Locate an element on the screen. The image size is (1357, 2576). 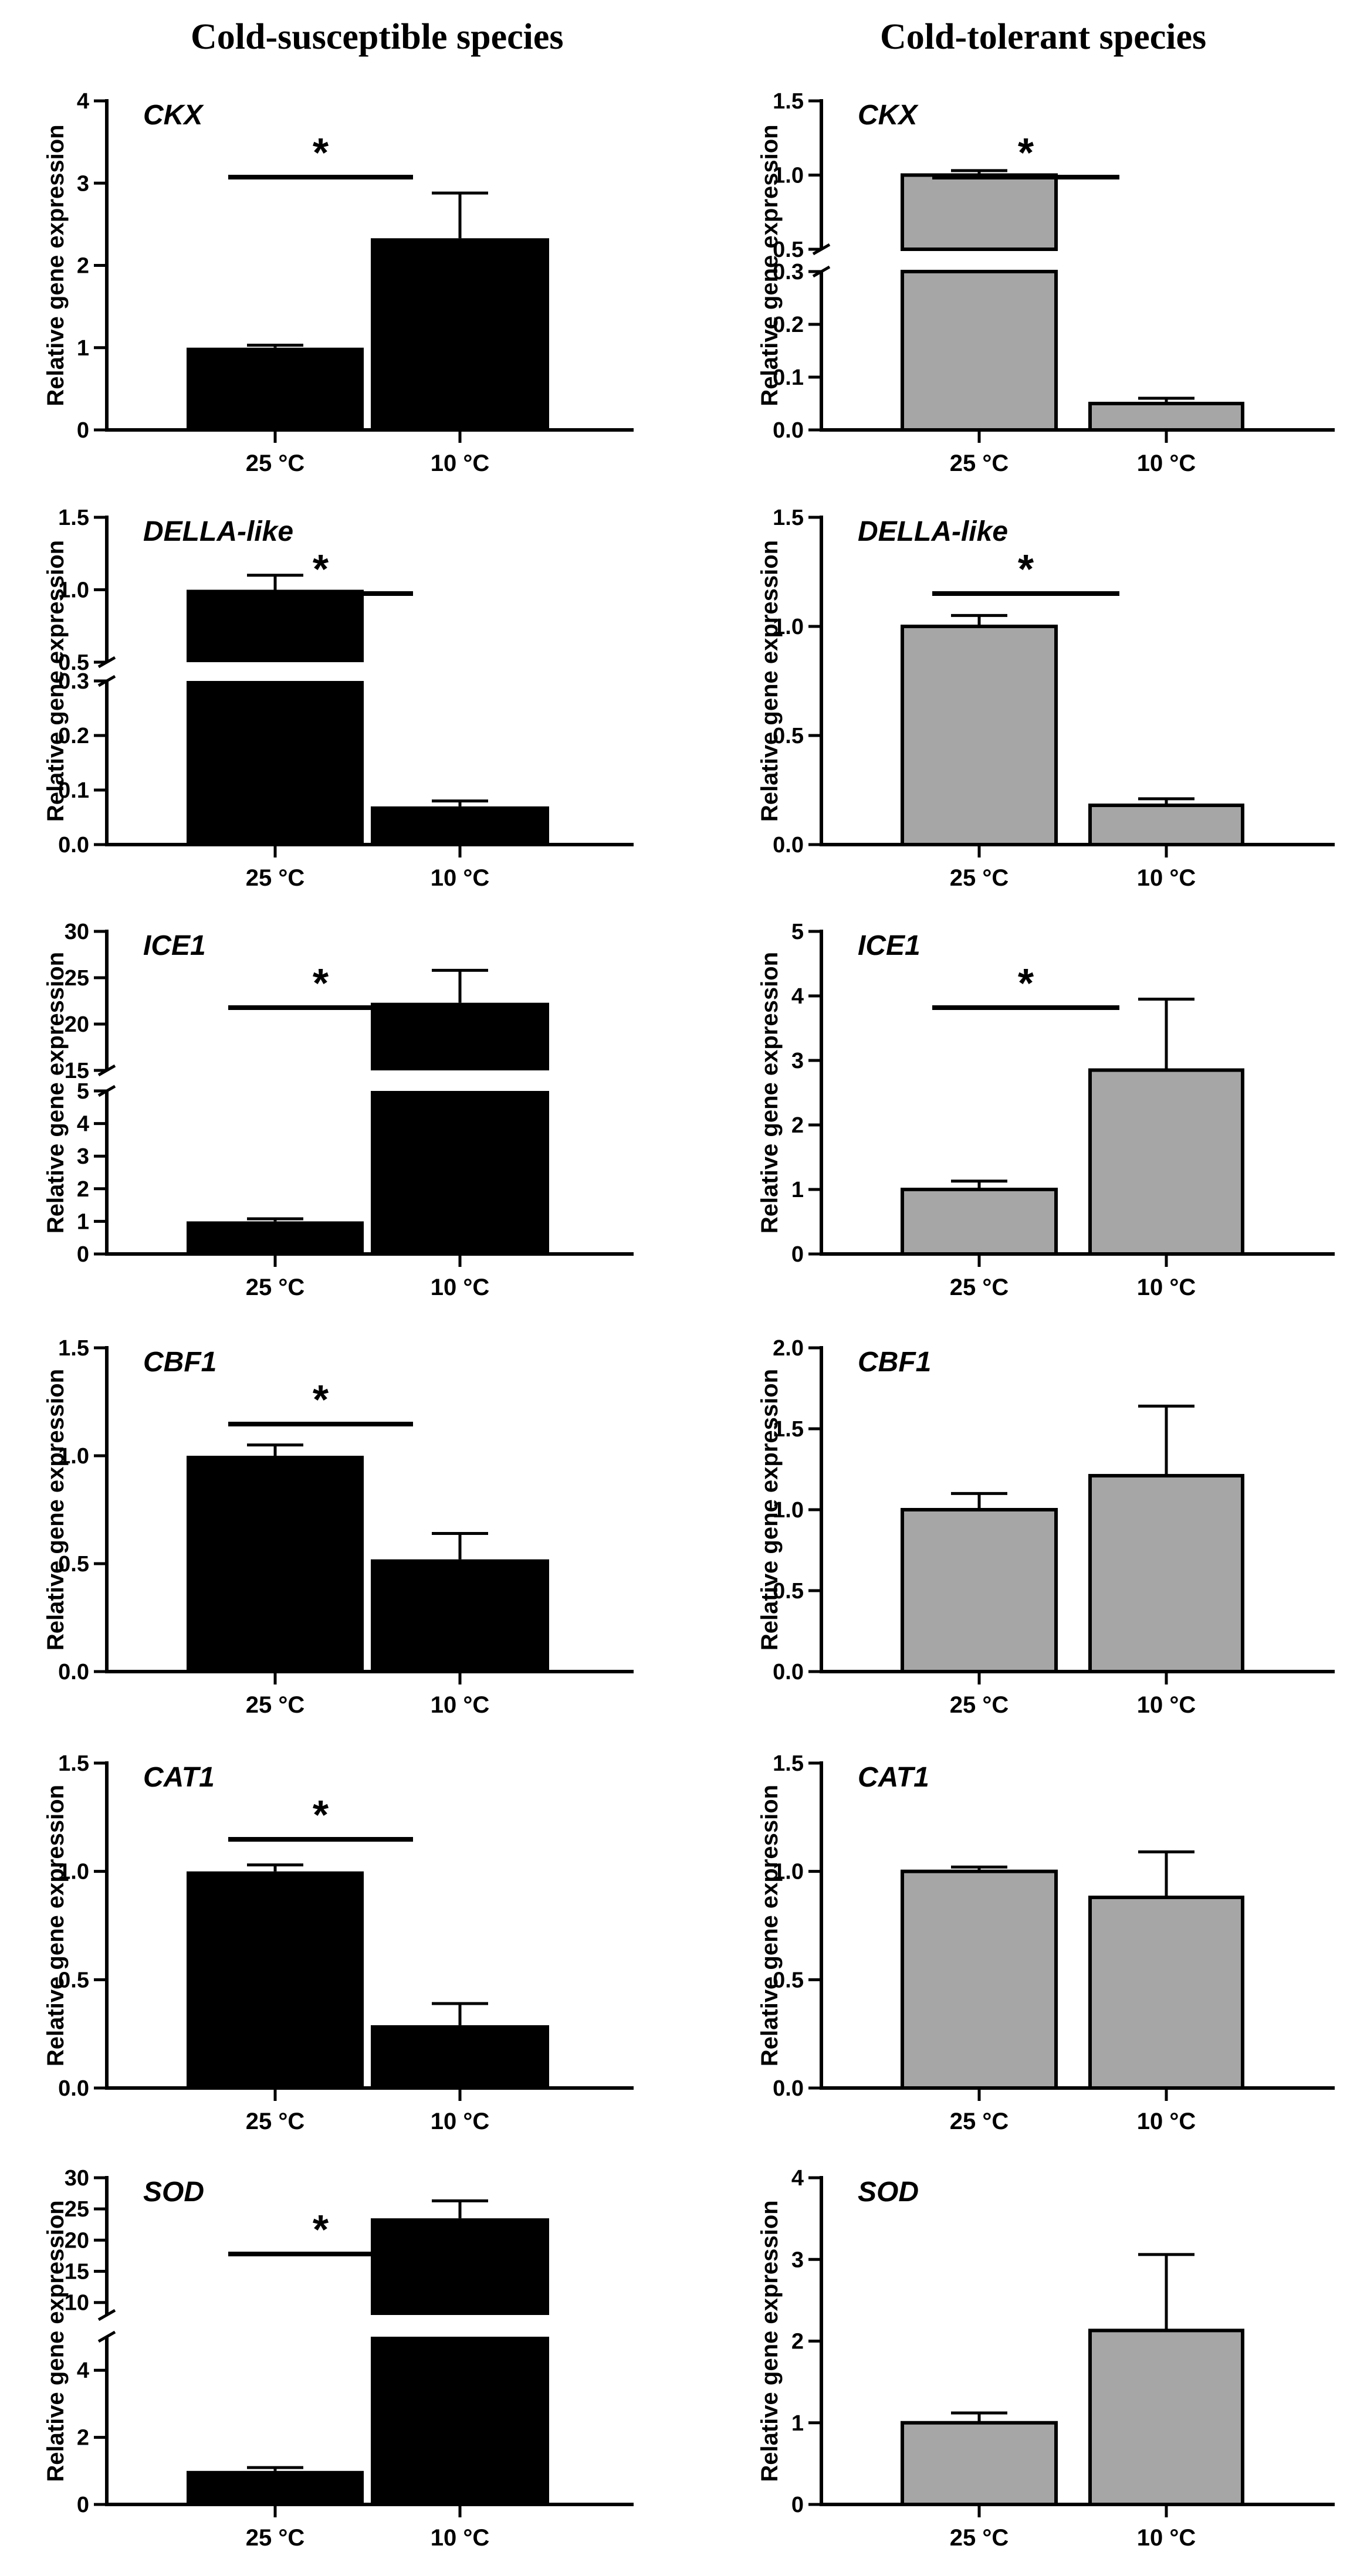
y-tick-label: 30 is located at coordinates (77, 932).